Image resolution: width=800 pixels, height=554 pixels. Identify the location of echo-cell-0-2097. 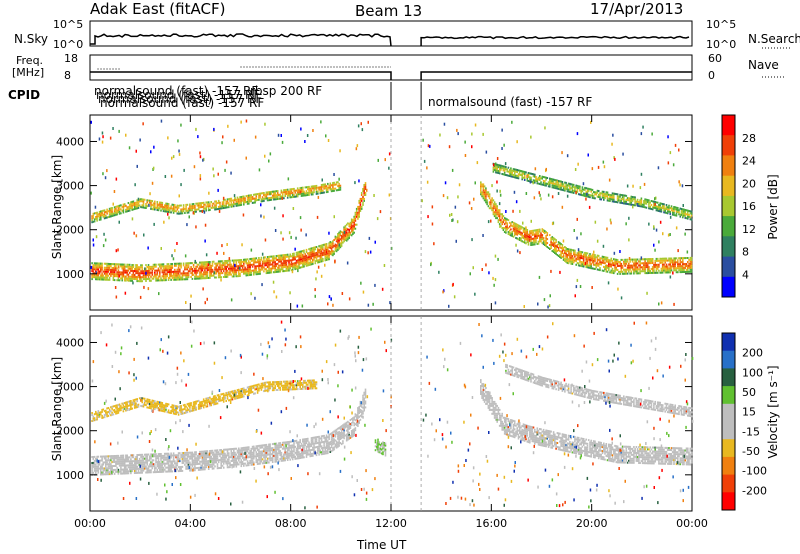
(291, 189).